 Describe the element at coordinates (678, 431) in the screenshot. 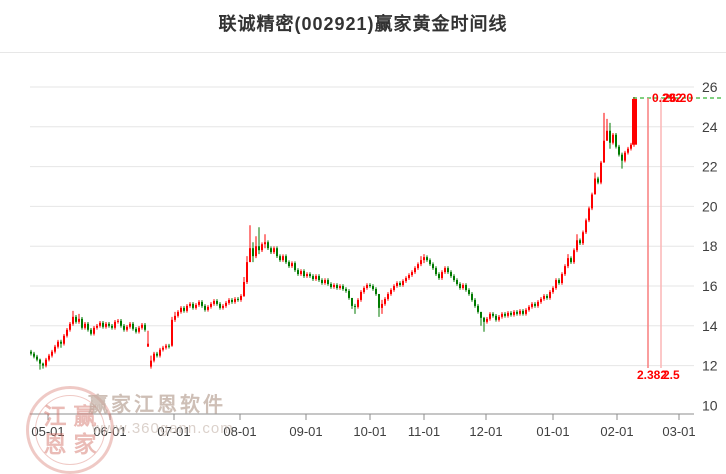

I see `x-axis-label: 03-01` at that location.